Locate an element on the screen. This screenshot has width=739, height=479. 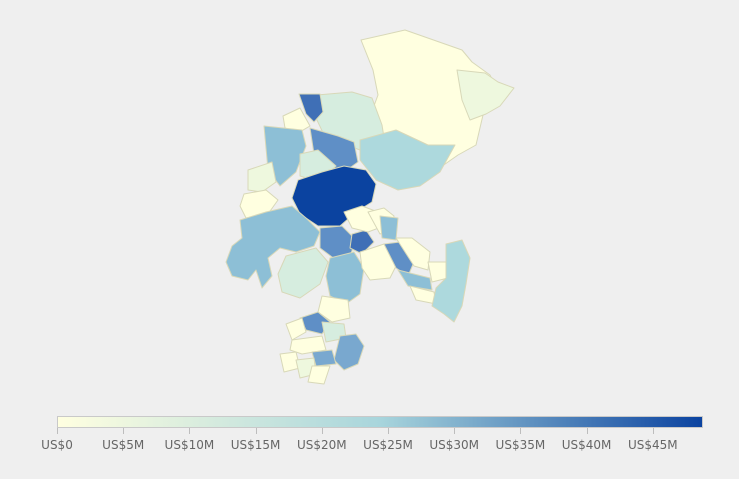
legend-tick-label: US$25M is located at coordinates (388, 445).